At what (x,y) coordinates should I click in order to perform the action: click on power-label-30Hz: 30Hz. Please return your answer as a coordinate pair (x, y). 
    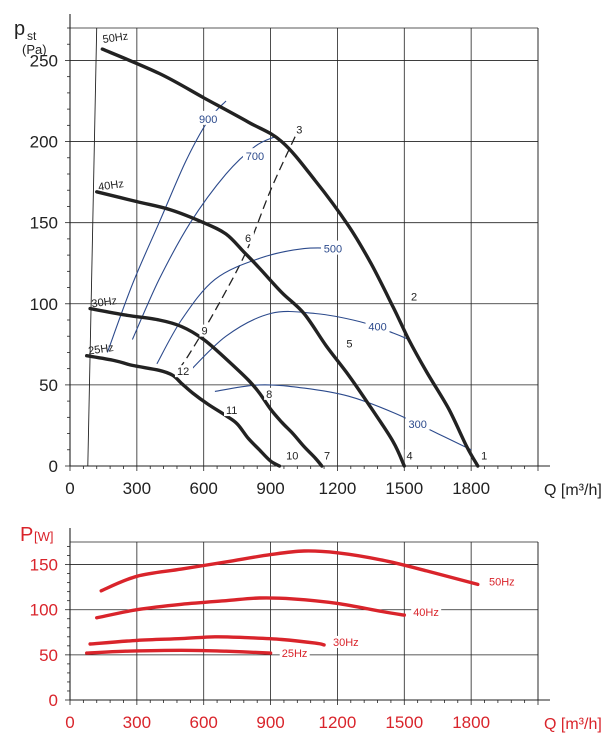
    Looking at the image, I should click on (346, 643).